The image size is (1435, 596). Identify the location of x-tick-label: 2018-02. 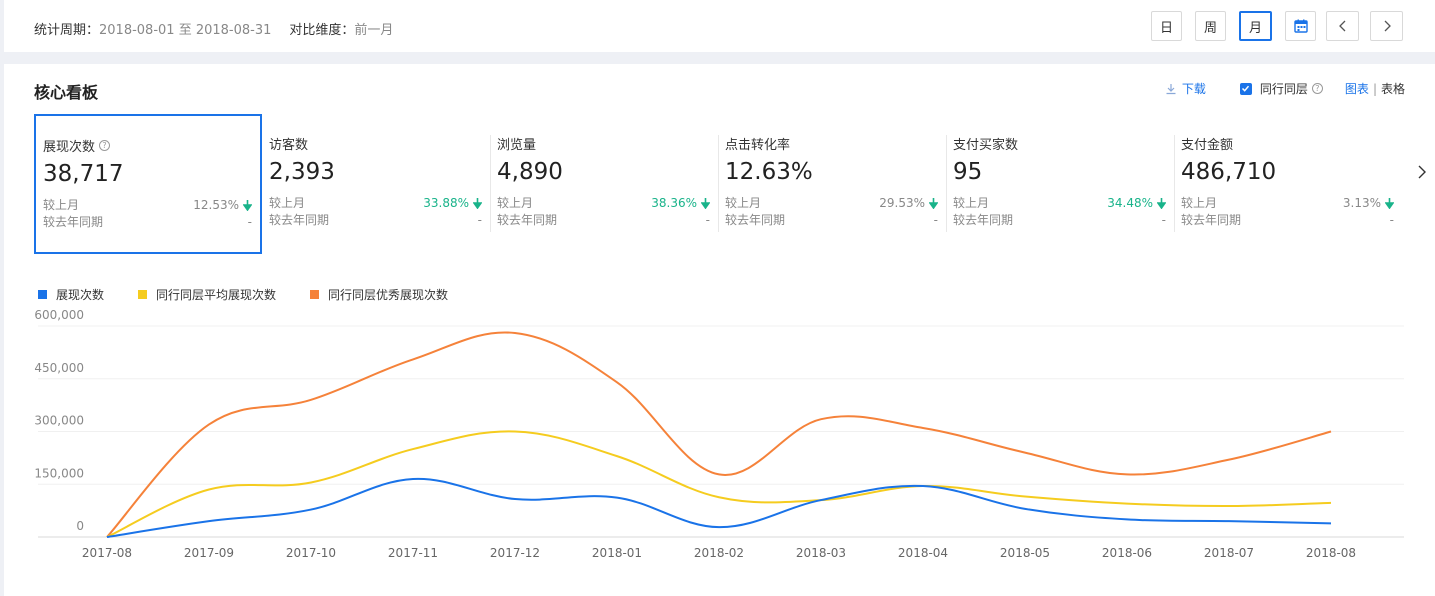
(719, 553).